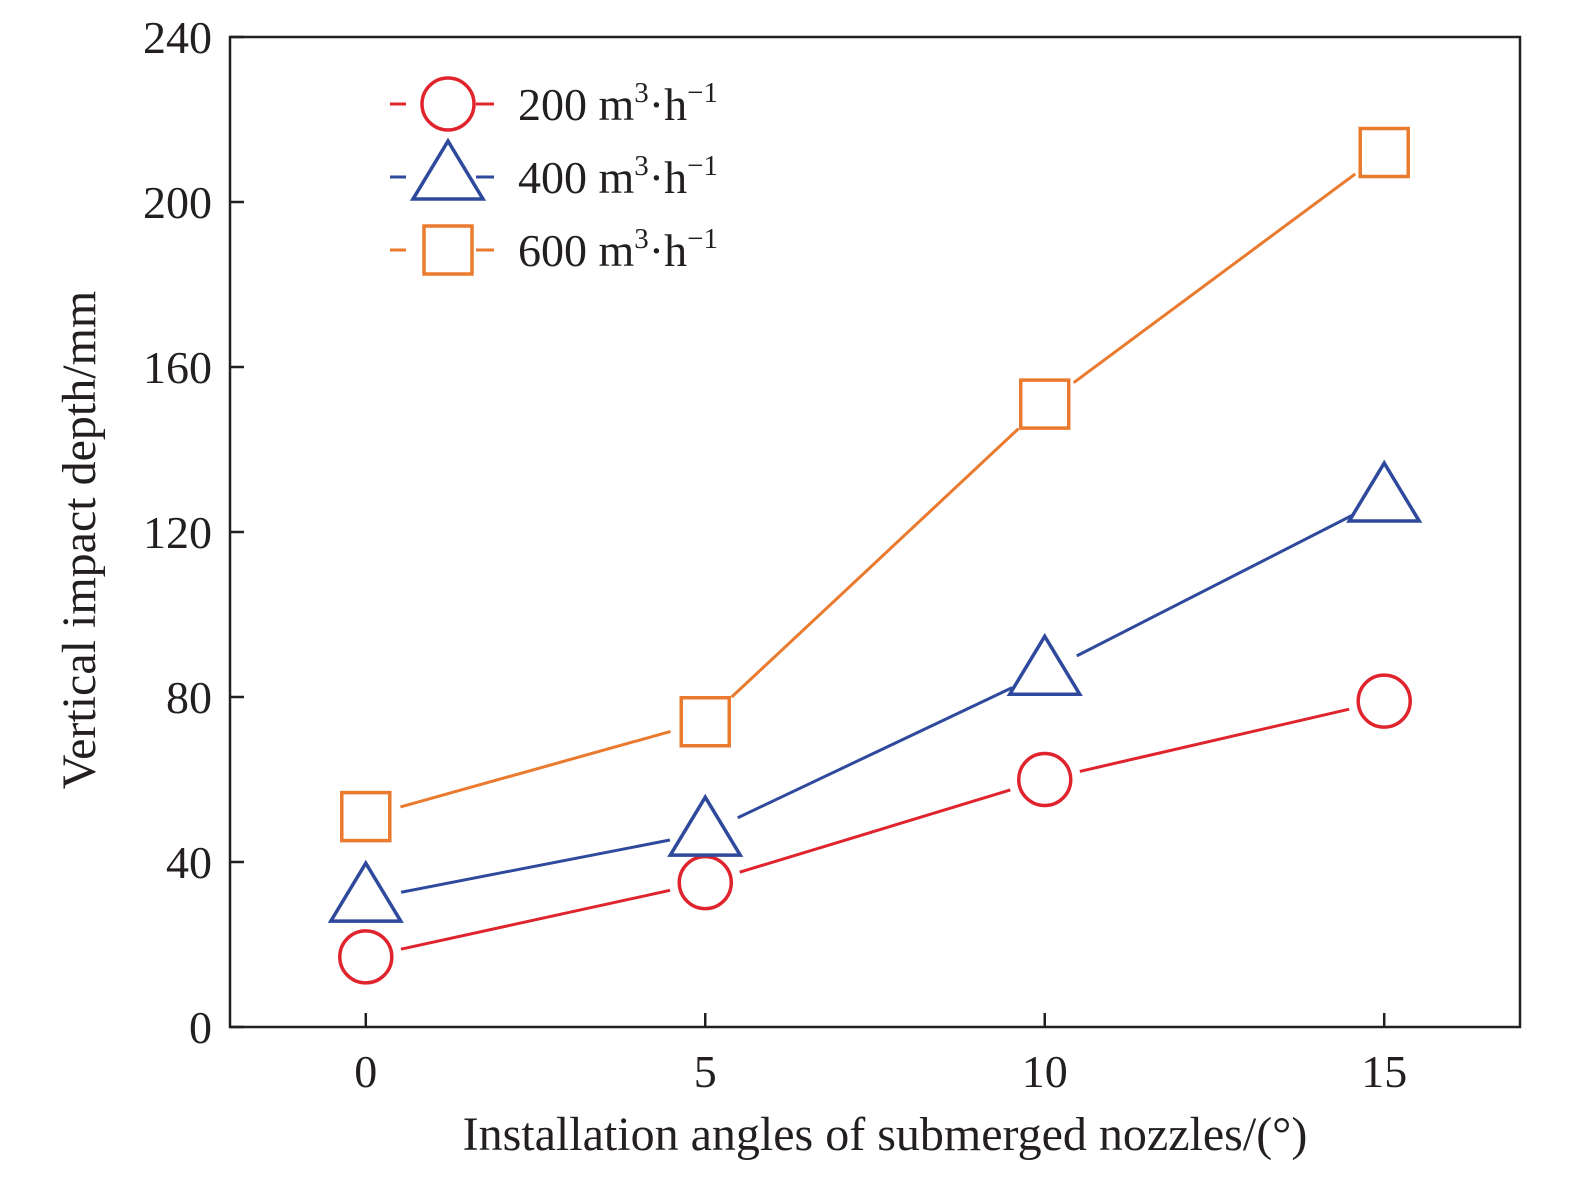  Describe the element at coordinates (448, 104) in the screenshot. I see `legend-marker-circle` at that location.